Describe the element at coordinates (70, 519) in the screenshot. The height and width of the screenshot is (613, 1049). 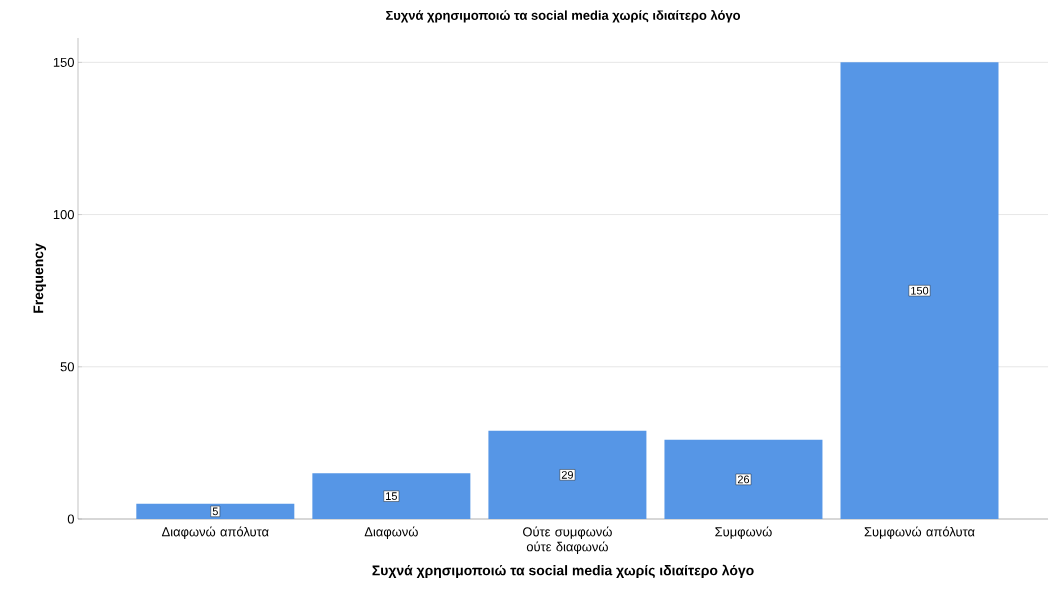
I see `y-tick-label: 0` at that location.